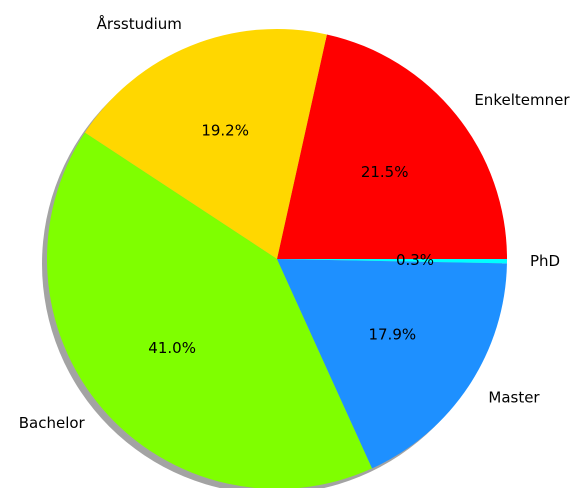 This screenshot has height=488, width=585. What do you see at coordinates (139, 23) in the screenshot?
I see `slice-label: Årsstudium` at bounding box center [139, 23].